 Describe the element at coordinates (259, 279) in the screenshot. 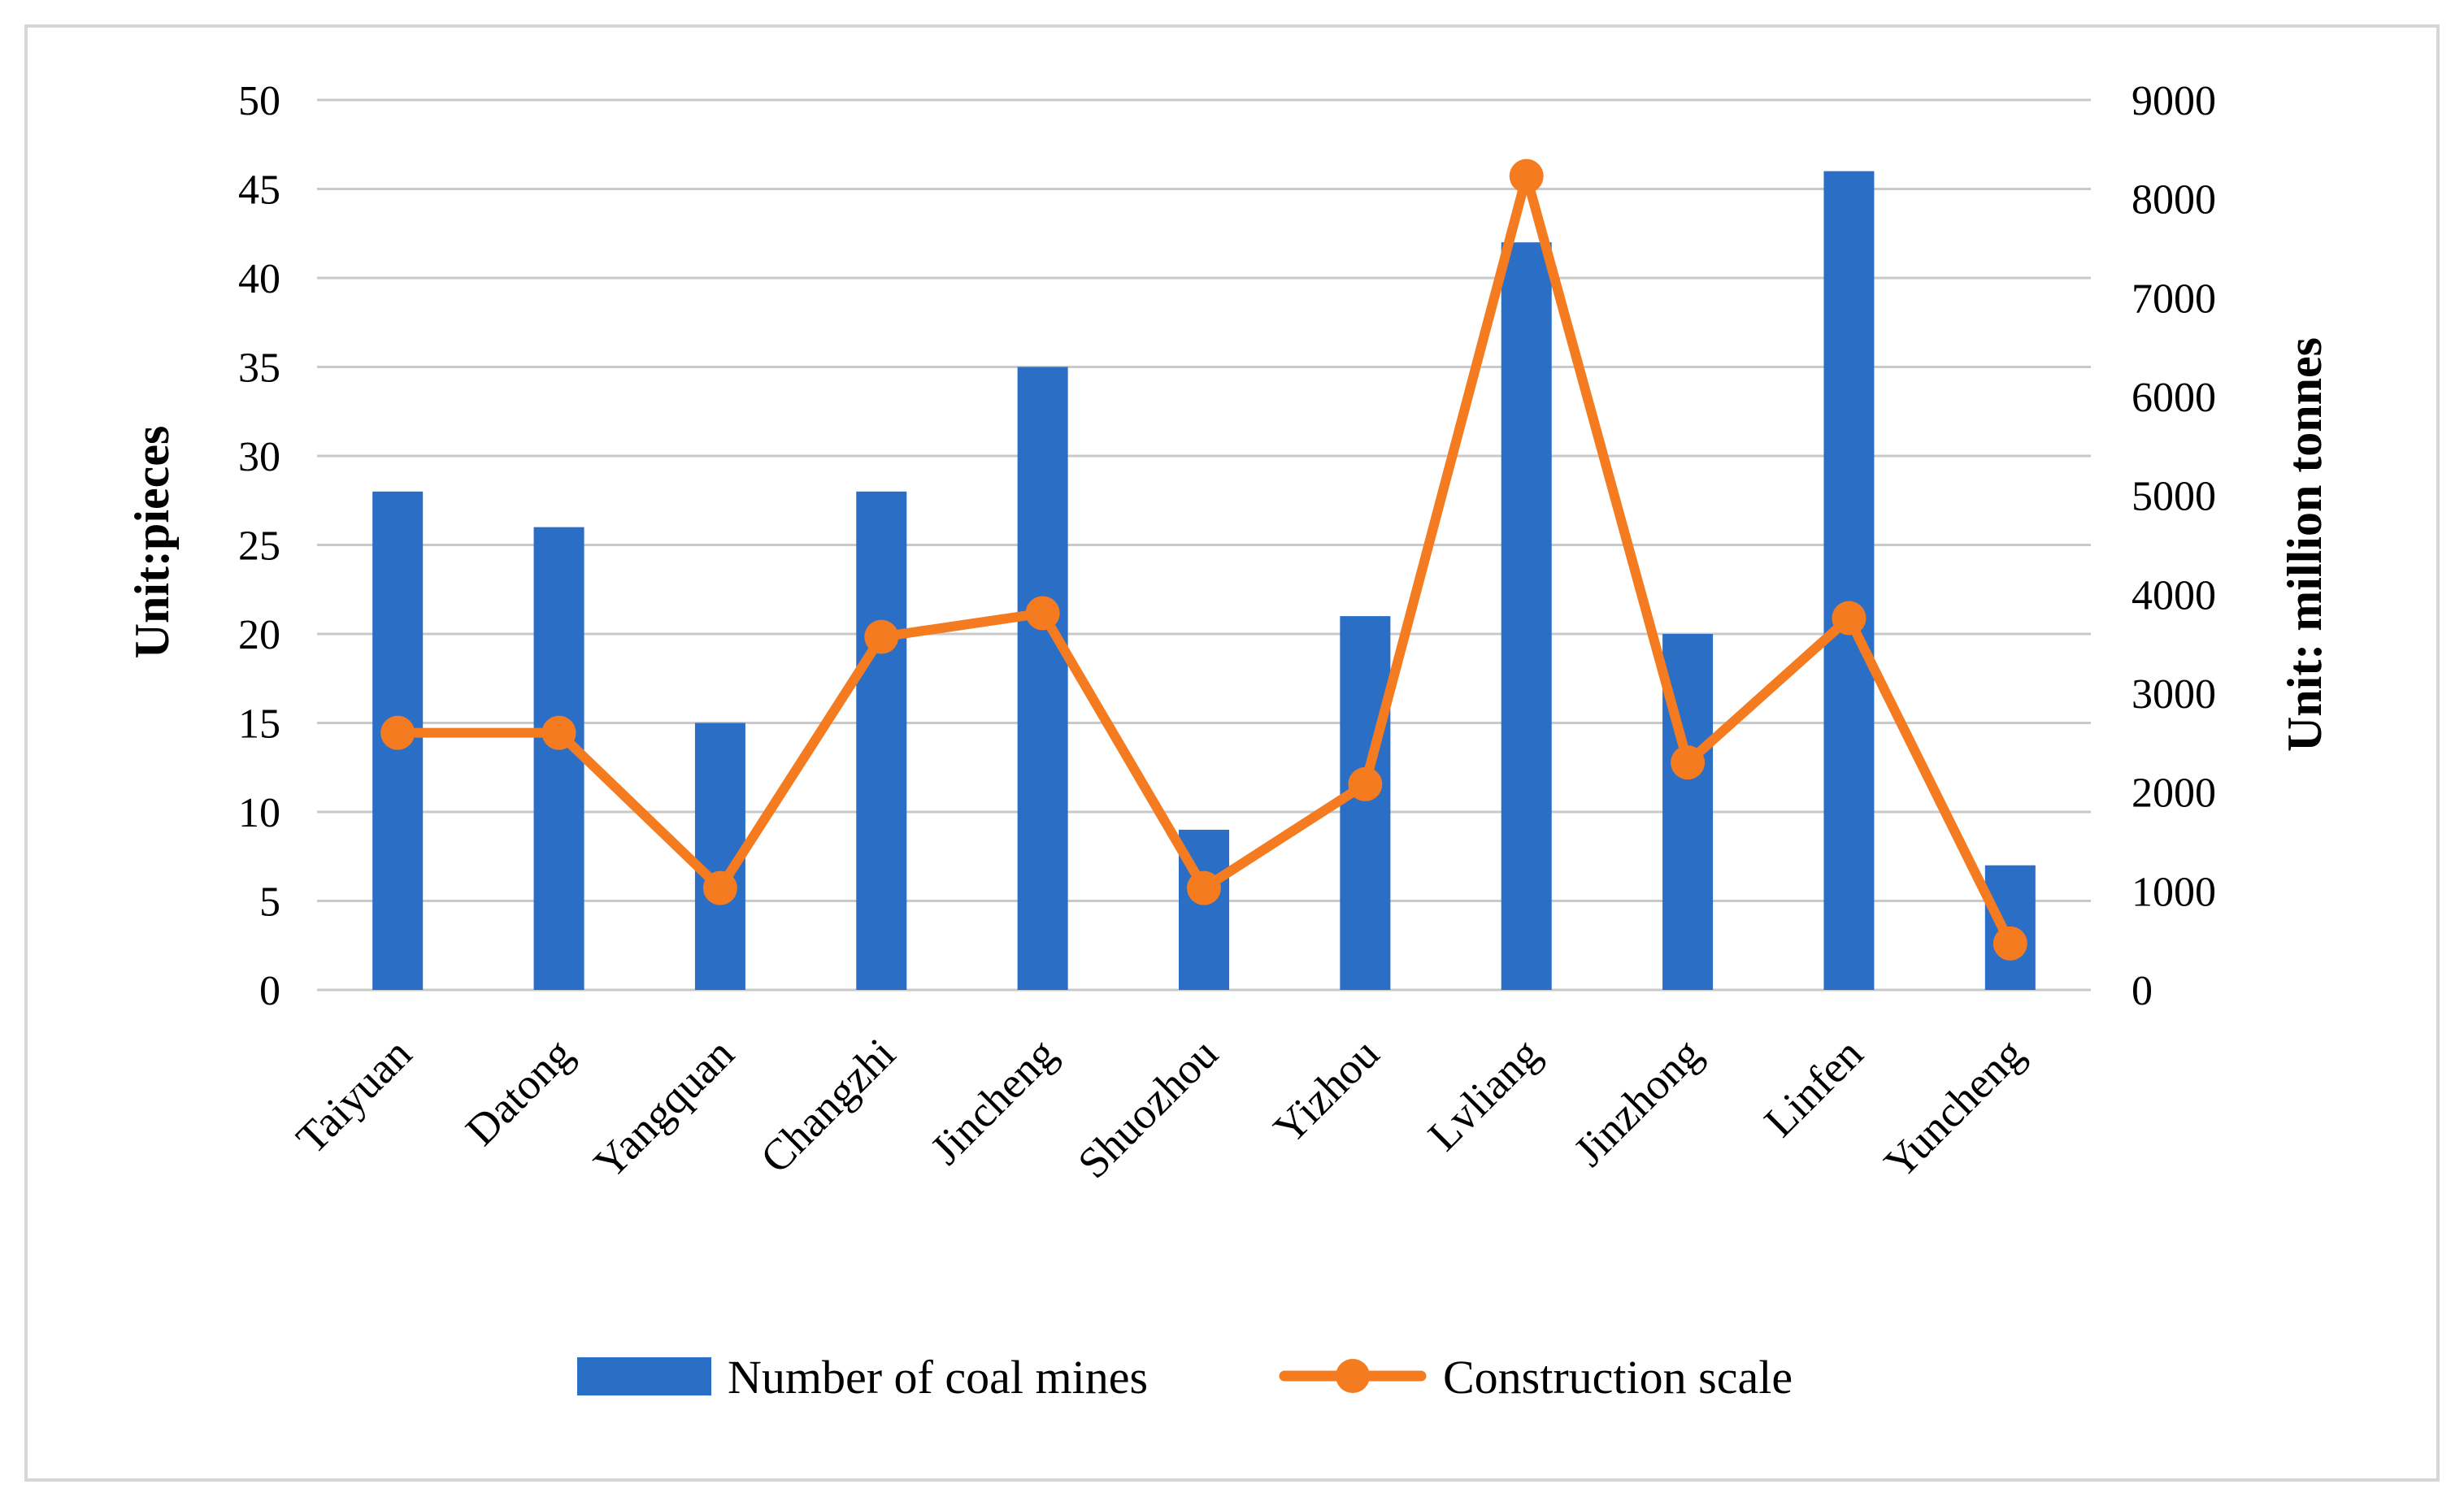

I see `y-tick-label: 40` at that location.